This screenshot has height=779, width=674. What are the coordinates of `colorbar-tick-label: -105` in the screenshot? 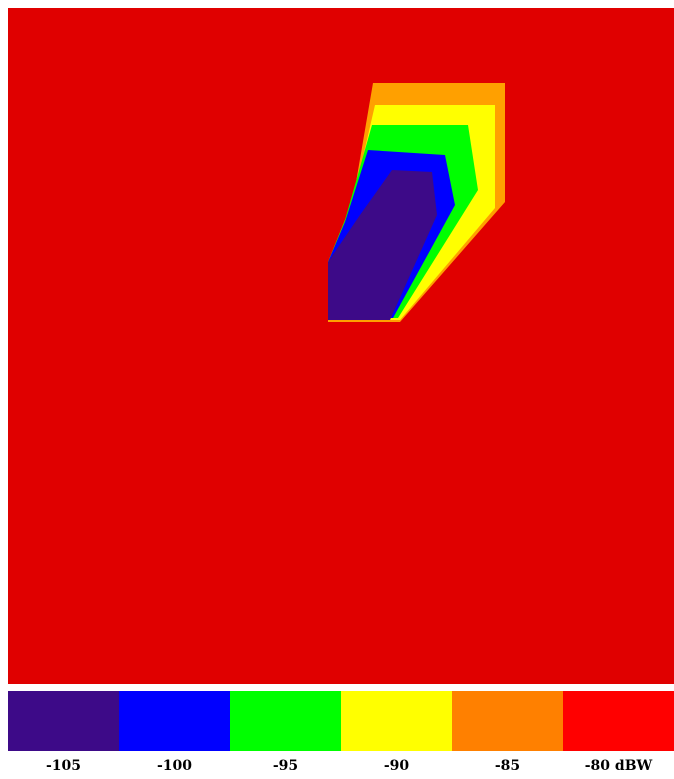 It's located at (63, 766).